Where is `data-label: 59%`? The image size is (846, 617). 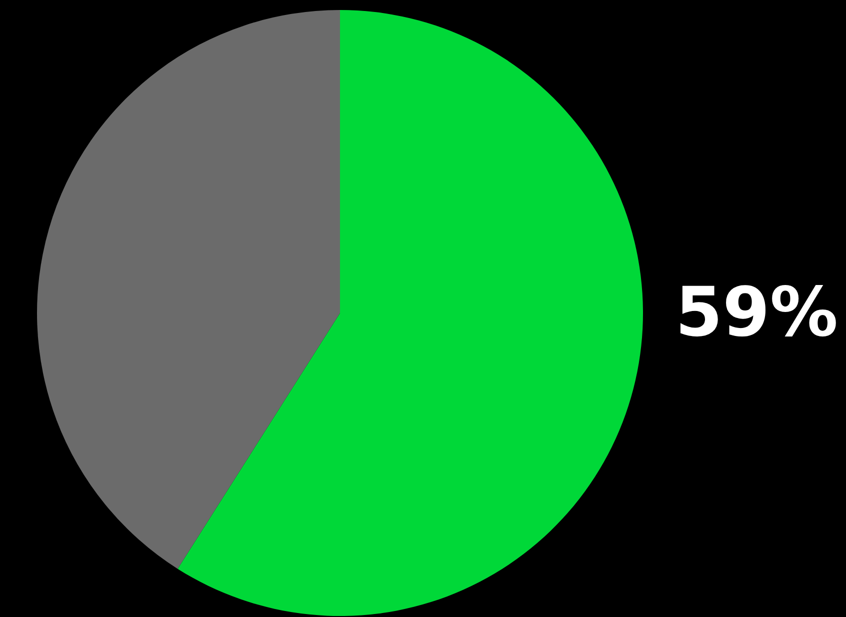 data-label: 59% is located at coordinates (756, 313).